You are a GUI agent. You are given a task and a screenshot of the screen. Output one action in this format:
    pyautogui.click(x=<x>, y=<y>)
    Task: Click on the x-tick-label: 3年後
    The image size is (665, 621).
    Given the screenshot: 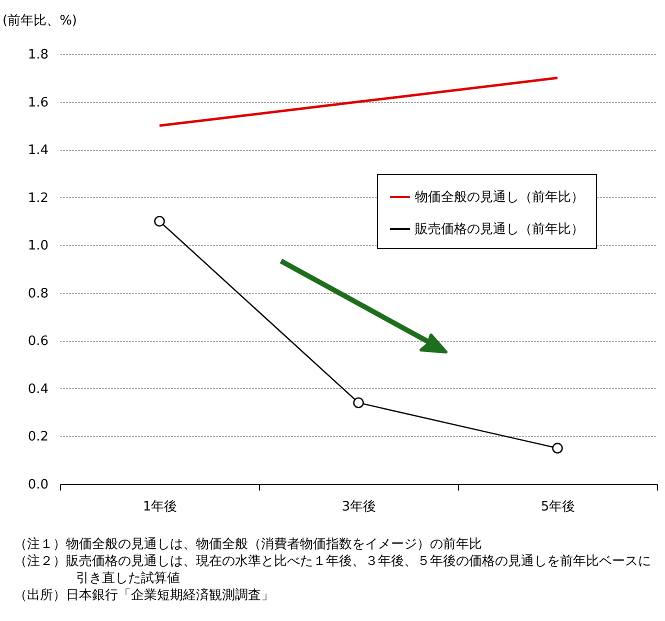 What is the action you would take?
    pyautogui.click(x=359, y=507)
    